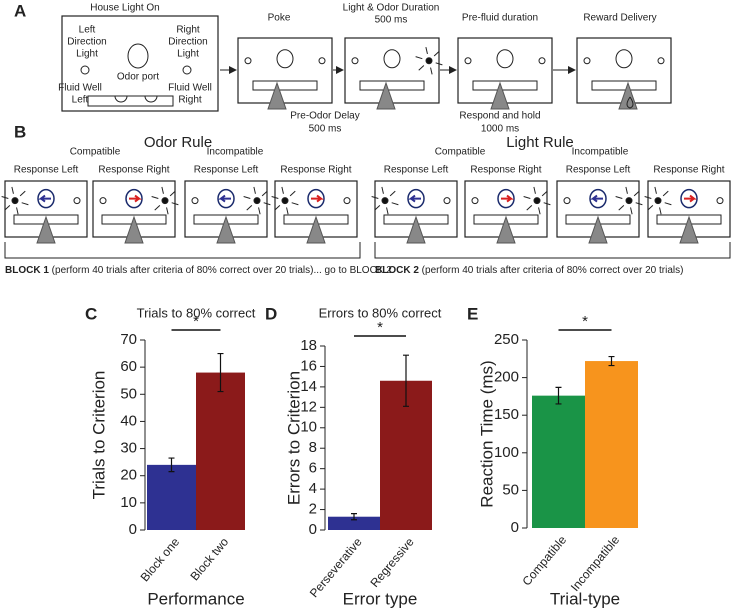 This screenshot has width=738, height=616. What do you see at coordinates (27, 270) in the screenshot?
I see `caption-bold: BLOCK 1` at bounding box center [27, 270].